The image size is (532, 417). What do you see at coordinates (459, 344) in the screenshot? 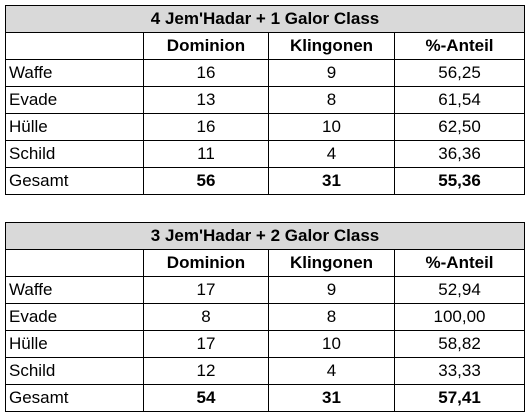
I see `cell-anteil: 58,82` at bounding box center [459, 344].